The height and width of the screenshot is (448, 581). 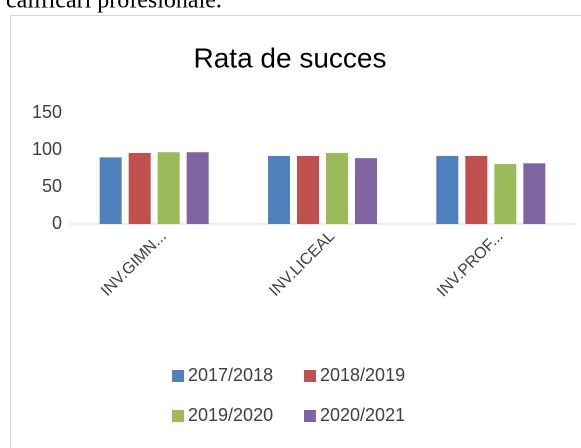 What do you see at coordinates (114, 7) in the screenshot?
I see `page-text: calificări profesionale.` at bounding box center [114, 7].